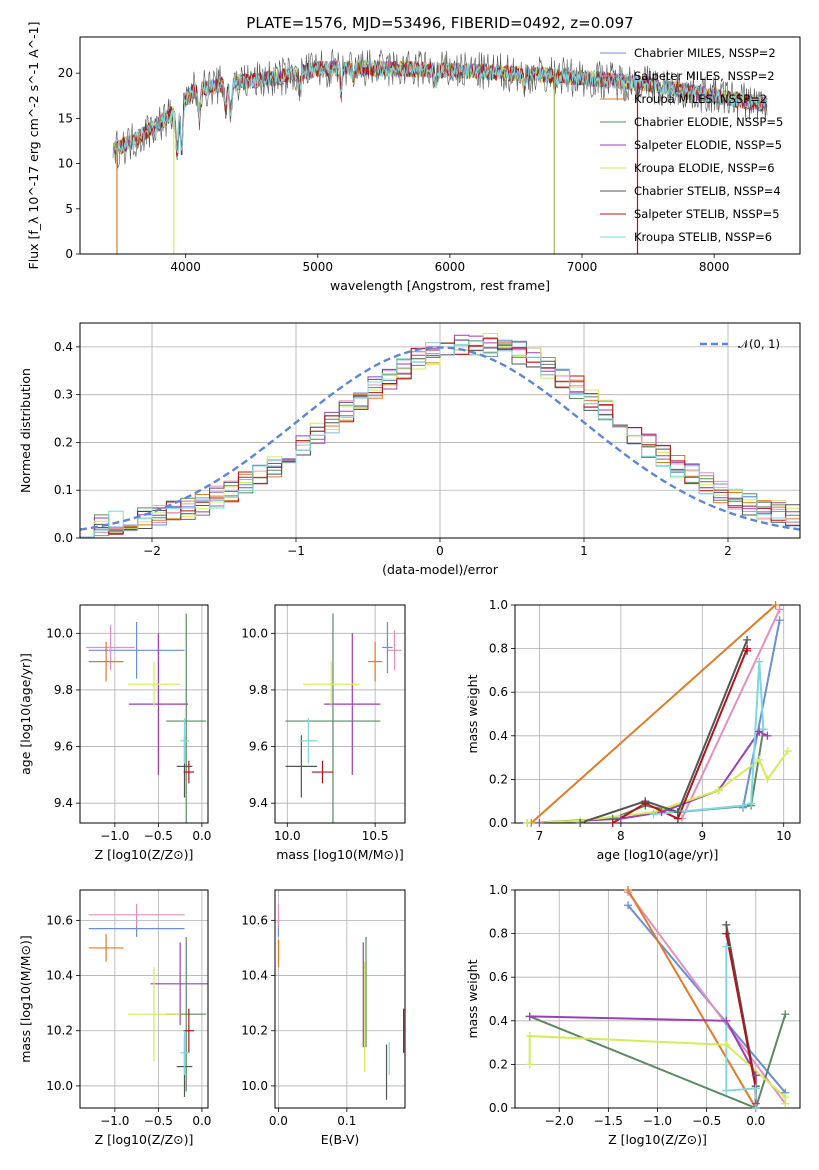 This screenshot has height=1170, width=819. What do you see at coordinates (707, 214) in the screenshot?
I see `legend-label: Salpeter STELIB, NSSP=5` at bounding box center [707, 214].